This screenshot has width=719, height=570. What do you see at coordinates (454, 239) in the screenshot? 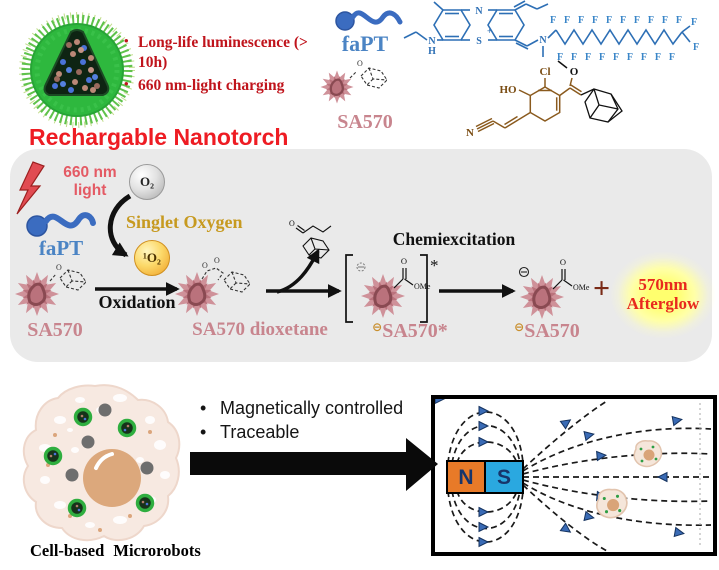
I see `chemiexcitation-step-label: Chemiexcitation` at bounding box center [454, 239].